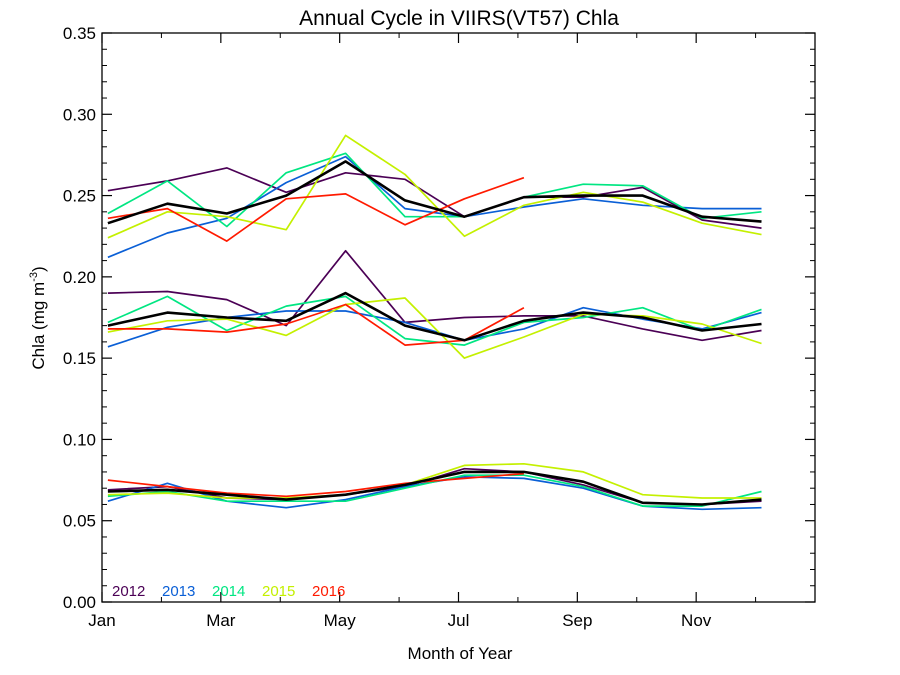 The image size is (900, 675). I want to click on y-tick-label: 0.30, so click(79, 114).